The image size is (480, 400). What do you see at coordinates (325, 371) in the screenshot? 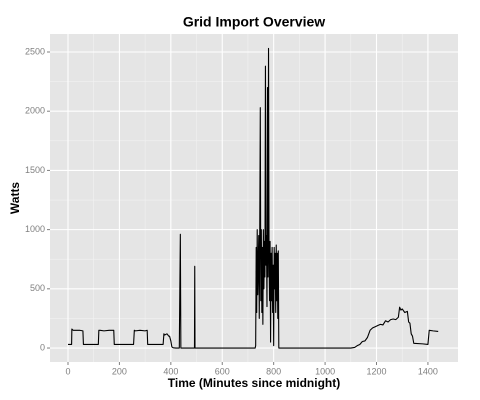
I see `x-tick-label: 1000` at bounding box center [325, 371].